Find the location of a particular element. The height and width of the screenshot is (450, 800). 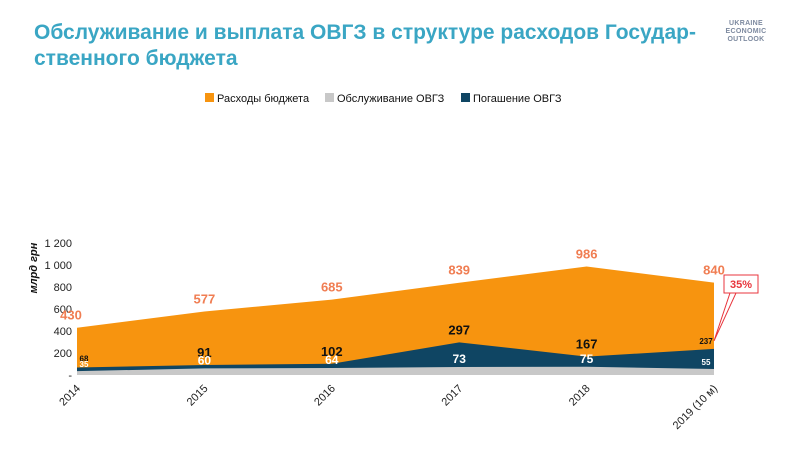

callout-box is located at coordinates (741, 284).